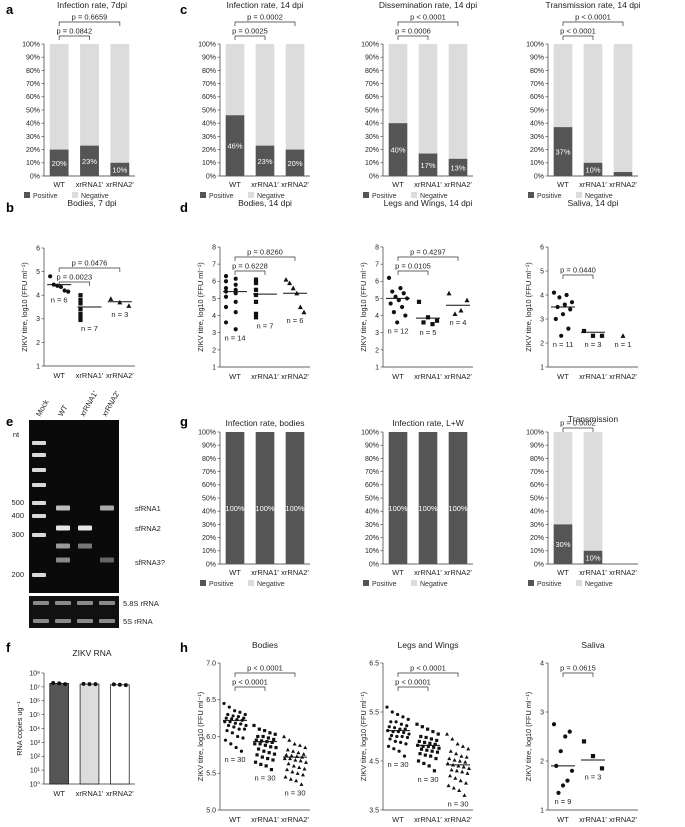 Image resolution: width=685 pixels, height=827 pixels. Describe the element at coordinates (111, 403) in the screenshot. I see `gel-lane-label: xrRNA2′` at that location.